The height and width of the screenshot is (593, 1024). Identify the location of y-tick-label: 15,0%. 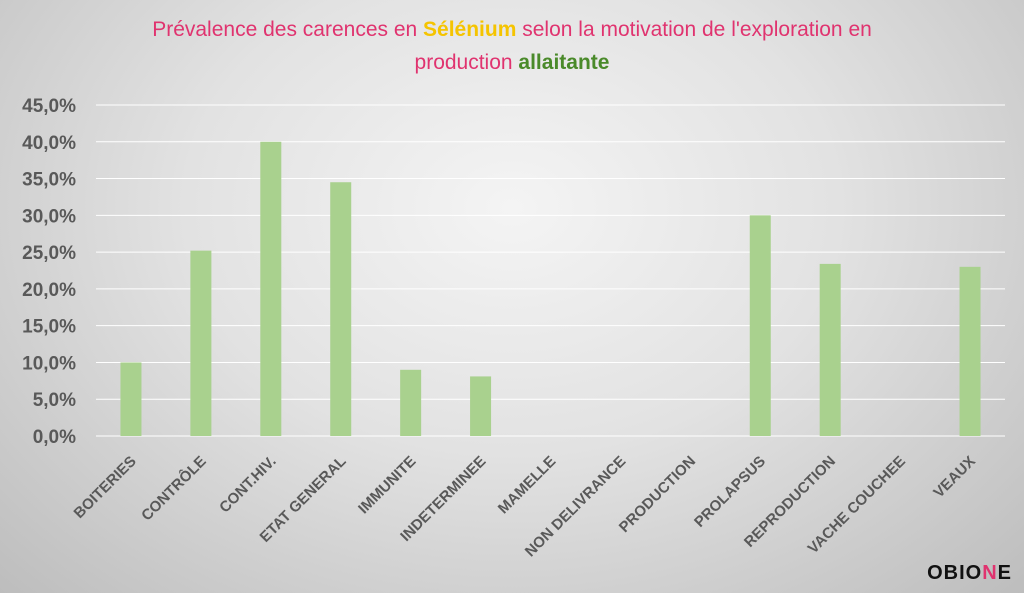
(49, 327).